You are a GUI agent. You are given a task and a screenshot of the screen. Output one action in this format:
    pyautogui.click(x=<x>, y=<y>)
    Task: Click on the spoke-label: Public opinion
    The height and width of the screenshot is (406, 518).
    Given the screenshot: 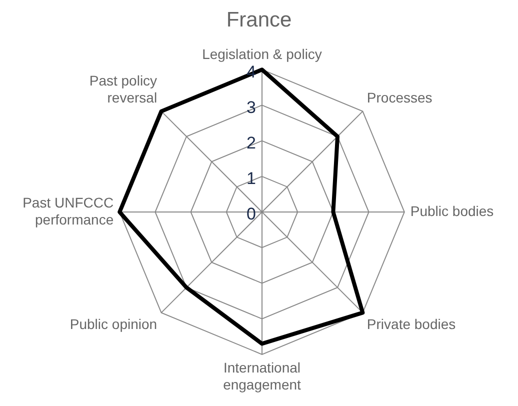 What is the action you would take?
    pyautogui.click(x=114, y=324)
    